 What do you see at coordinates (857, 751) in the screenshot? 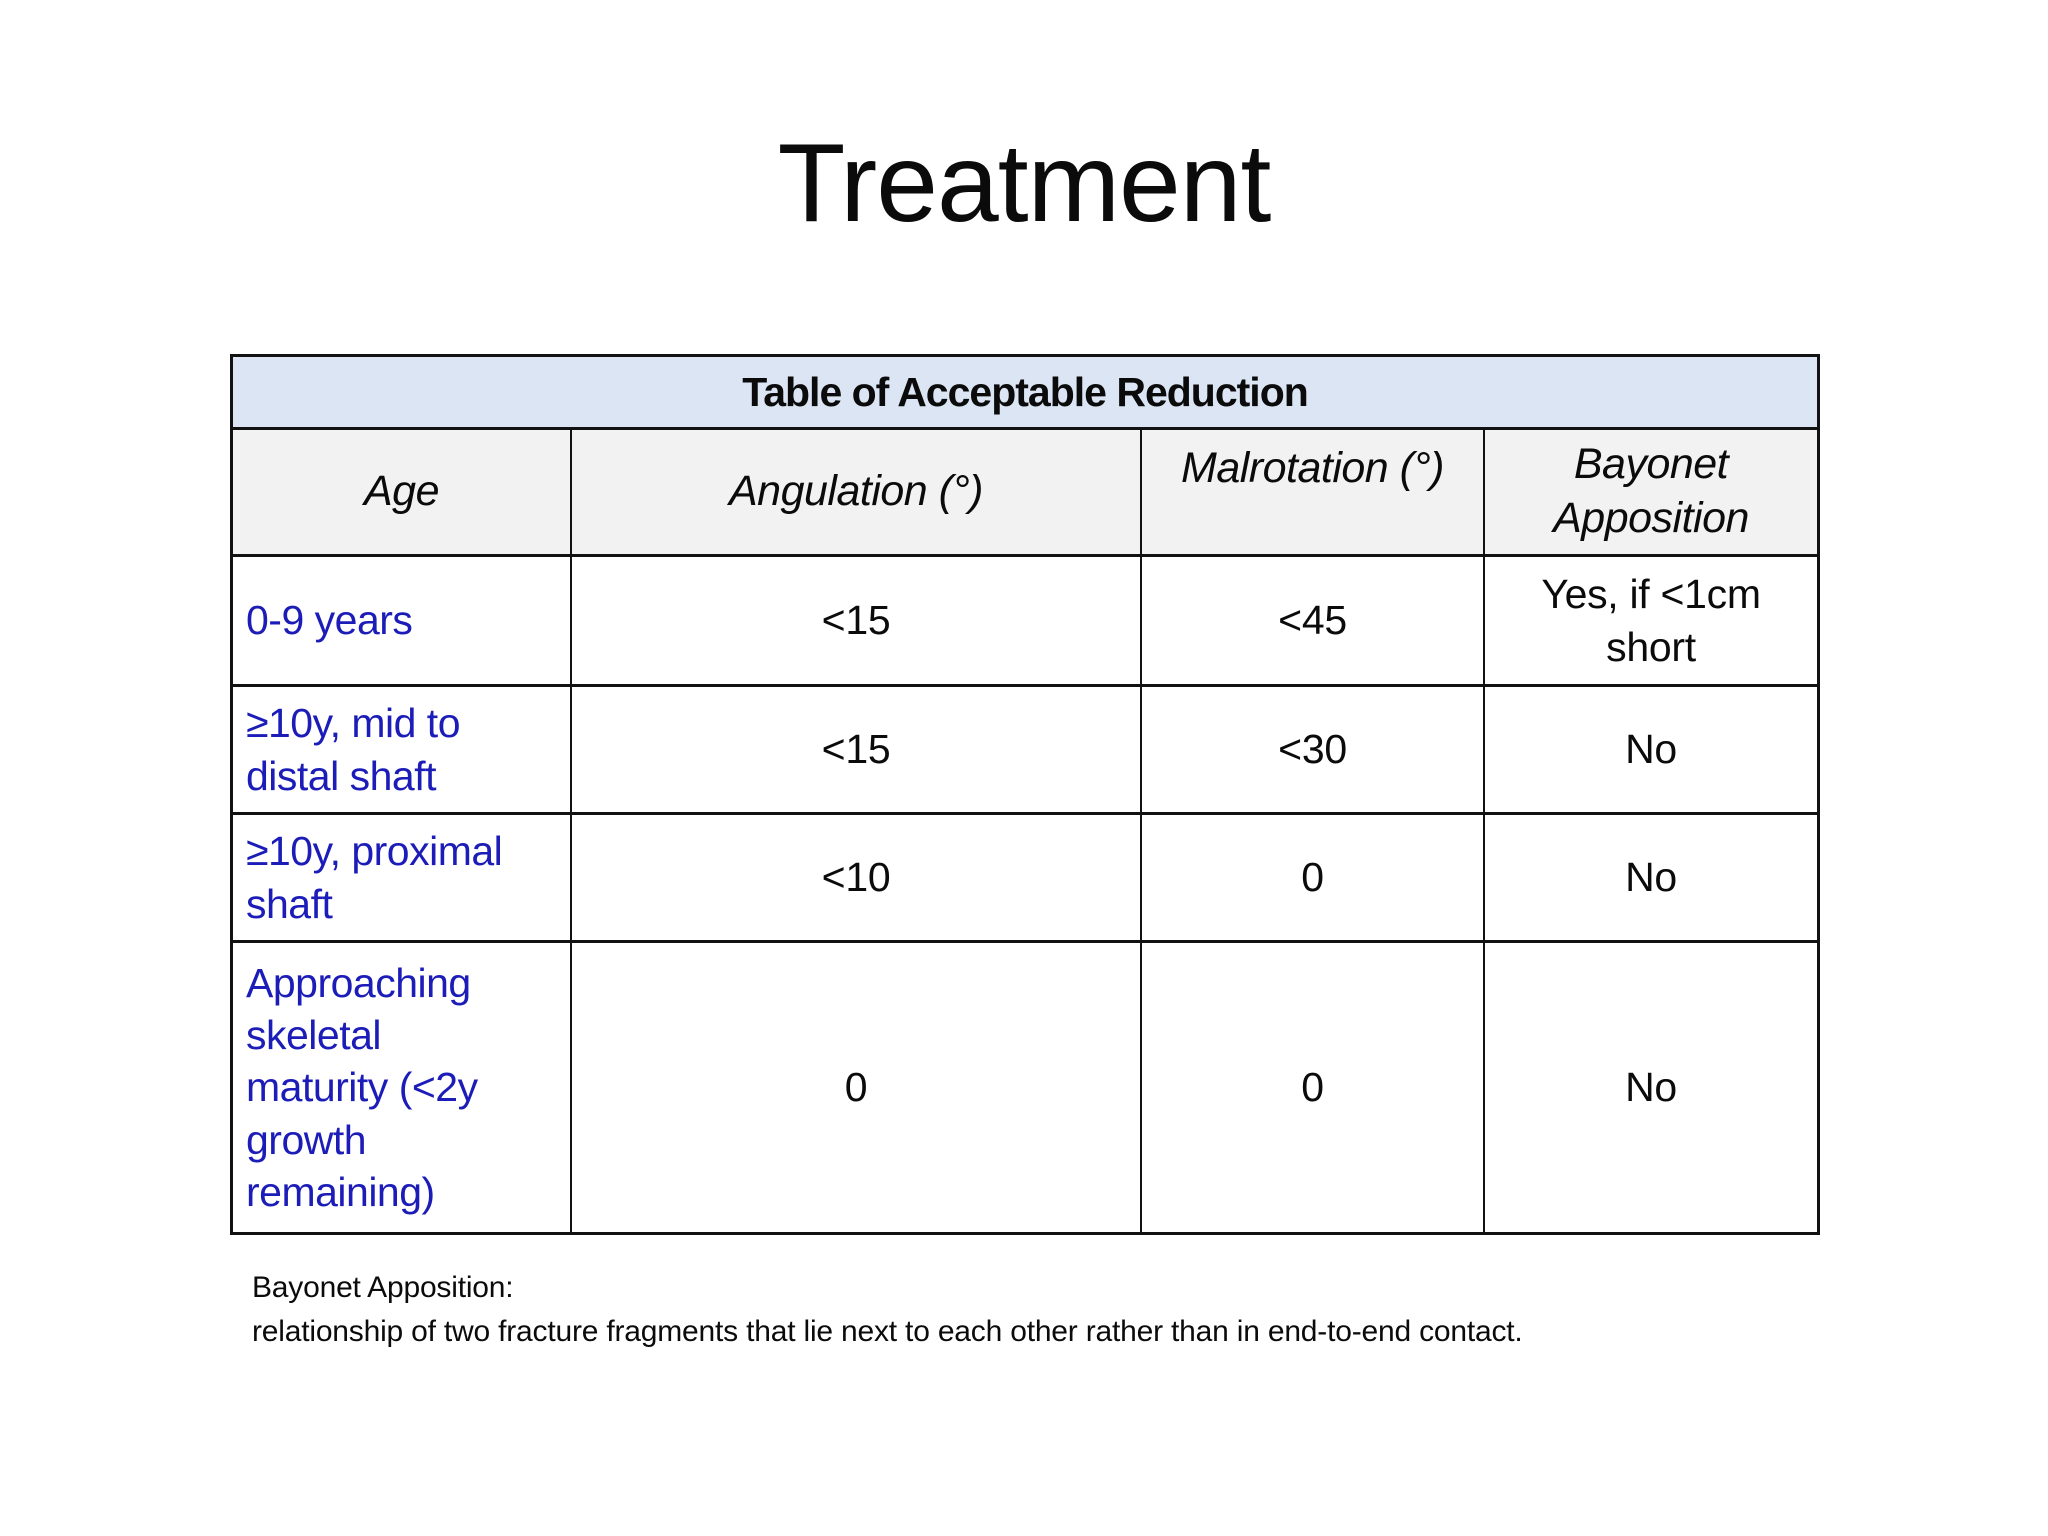
I see `table-row-2-angulation: <15` at bounding box center [857, 751].